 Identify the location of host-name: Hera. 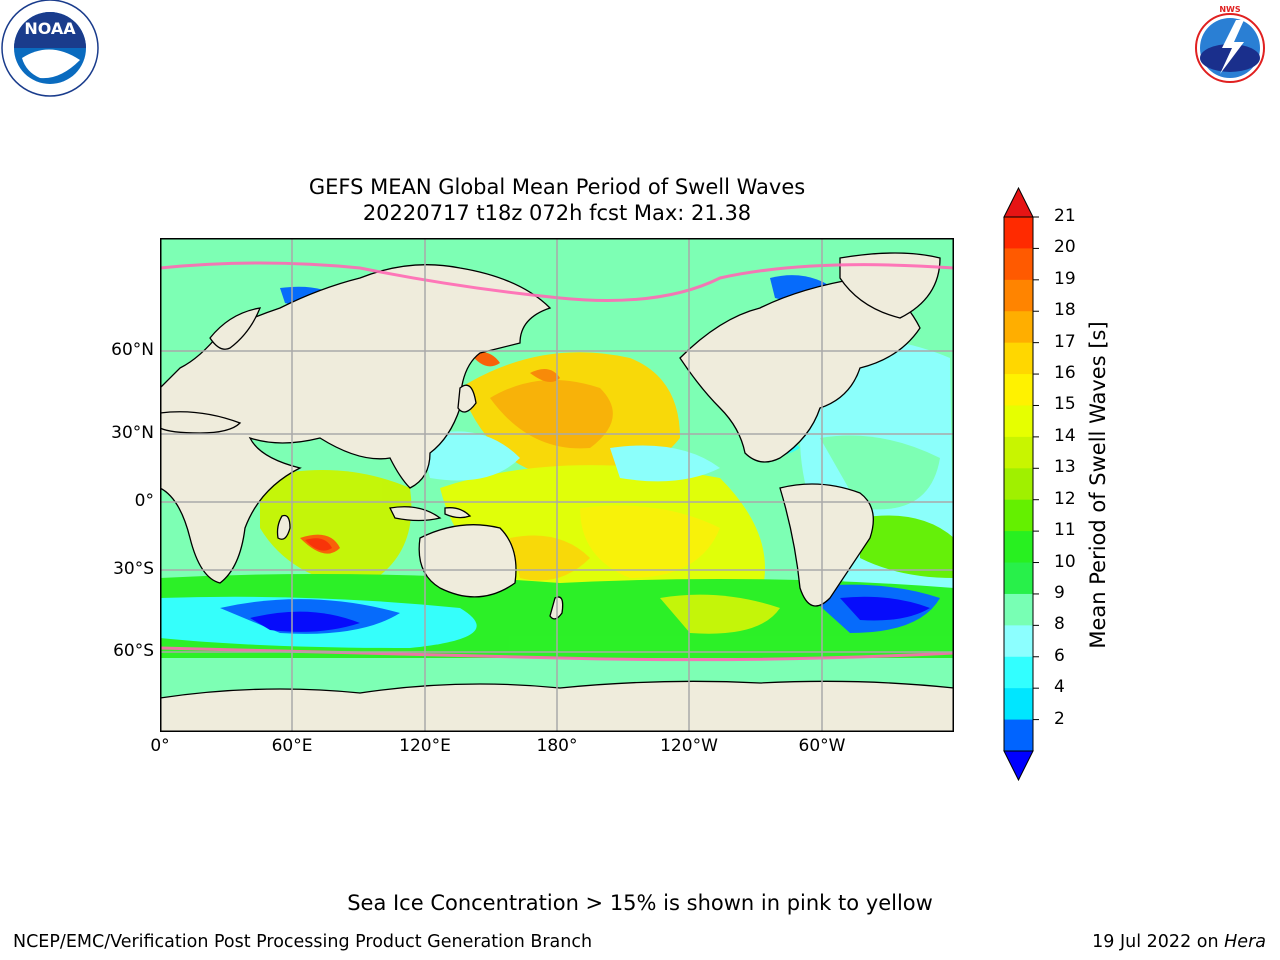
(1245, 942).